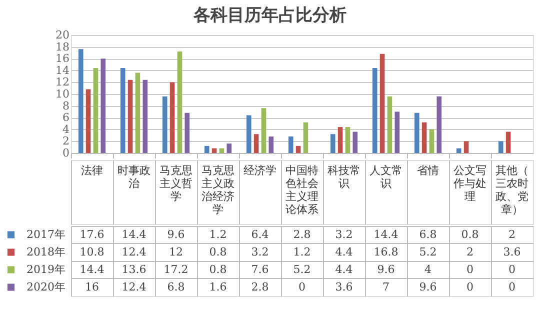 The image size is (554, 324). I want to click on legend-label: 2020年, so click(46, 287).